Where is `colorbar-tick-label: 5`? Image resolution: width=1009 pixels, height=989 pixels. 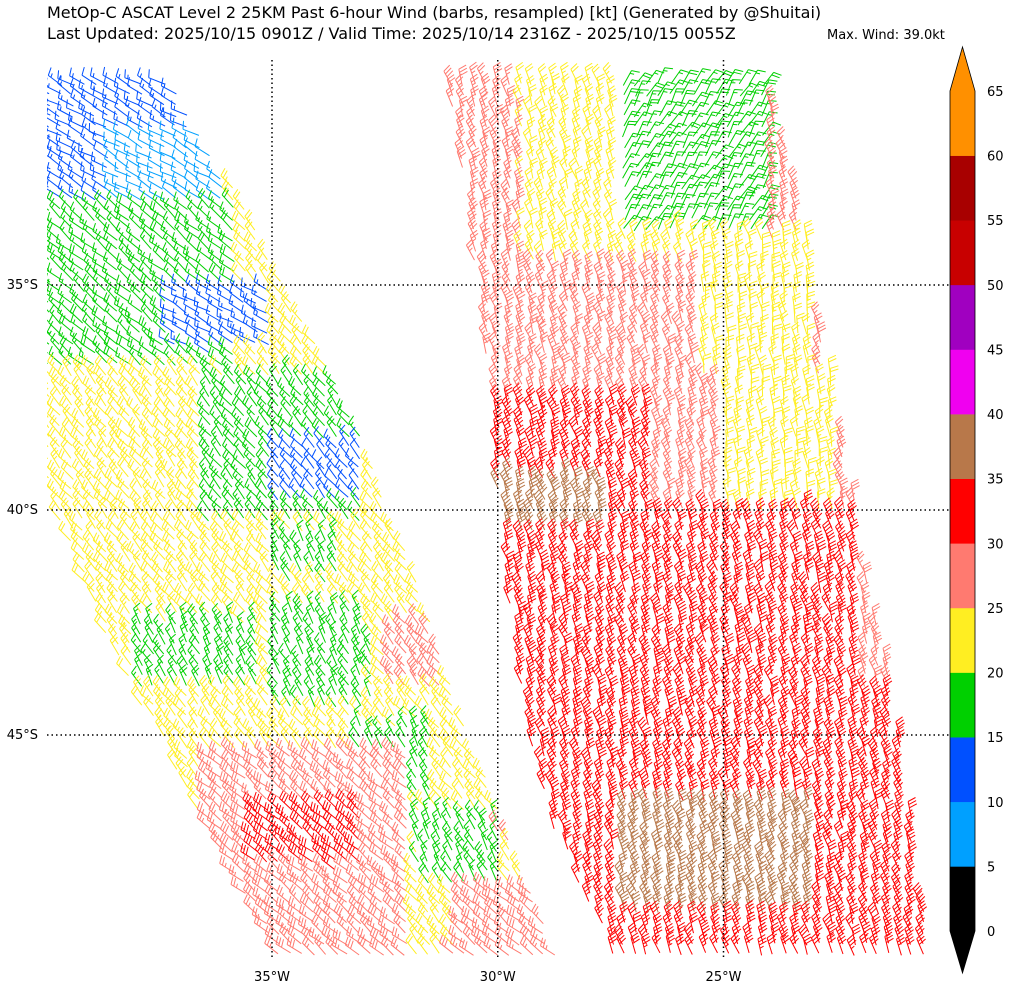
colorbar-tick-label: 5 is located at coordinates (991, 867).